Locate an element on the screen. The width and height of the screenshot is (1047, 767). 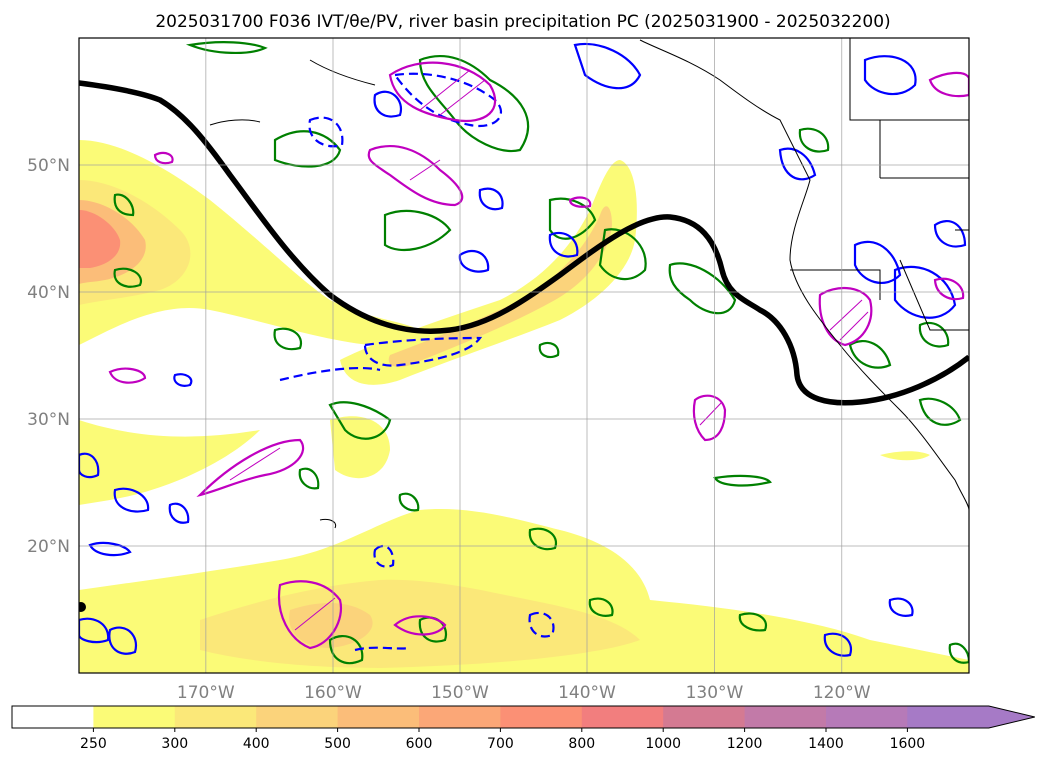
colorbar-labels: 250 300 400 500 600 700 800 1000 1200 1400 1600 is located at coordinates (502, 744).